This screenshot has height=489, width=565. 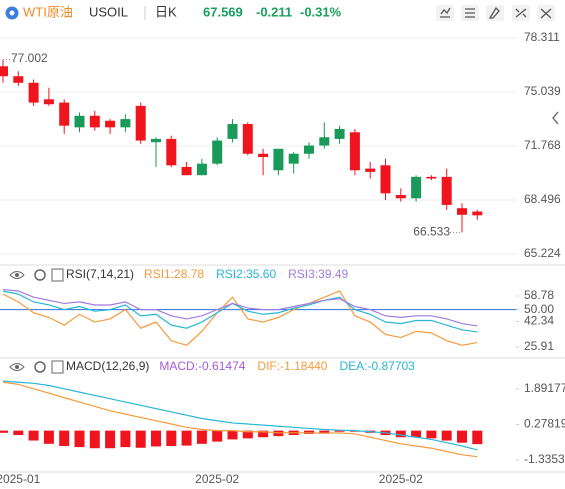 I want to click on legend-entry: RSI1:28.78, so click(x=174, y=274).